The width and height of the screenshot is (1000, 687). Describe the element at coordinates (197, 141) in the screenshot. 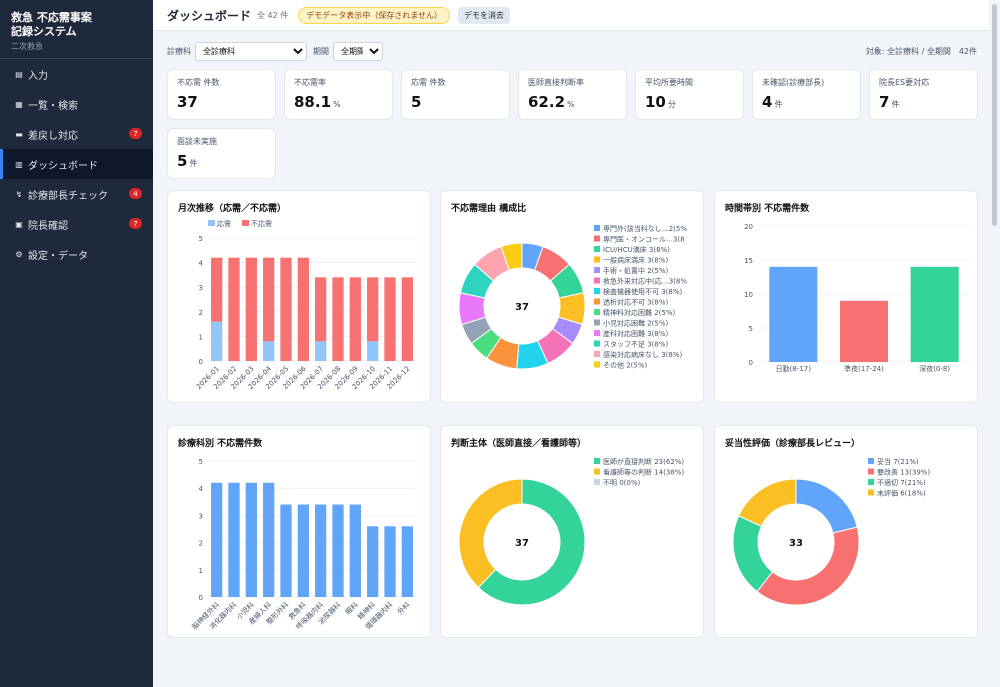

I see `kpi-label: 面談未実施` at that location.